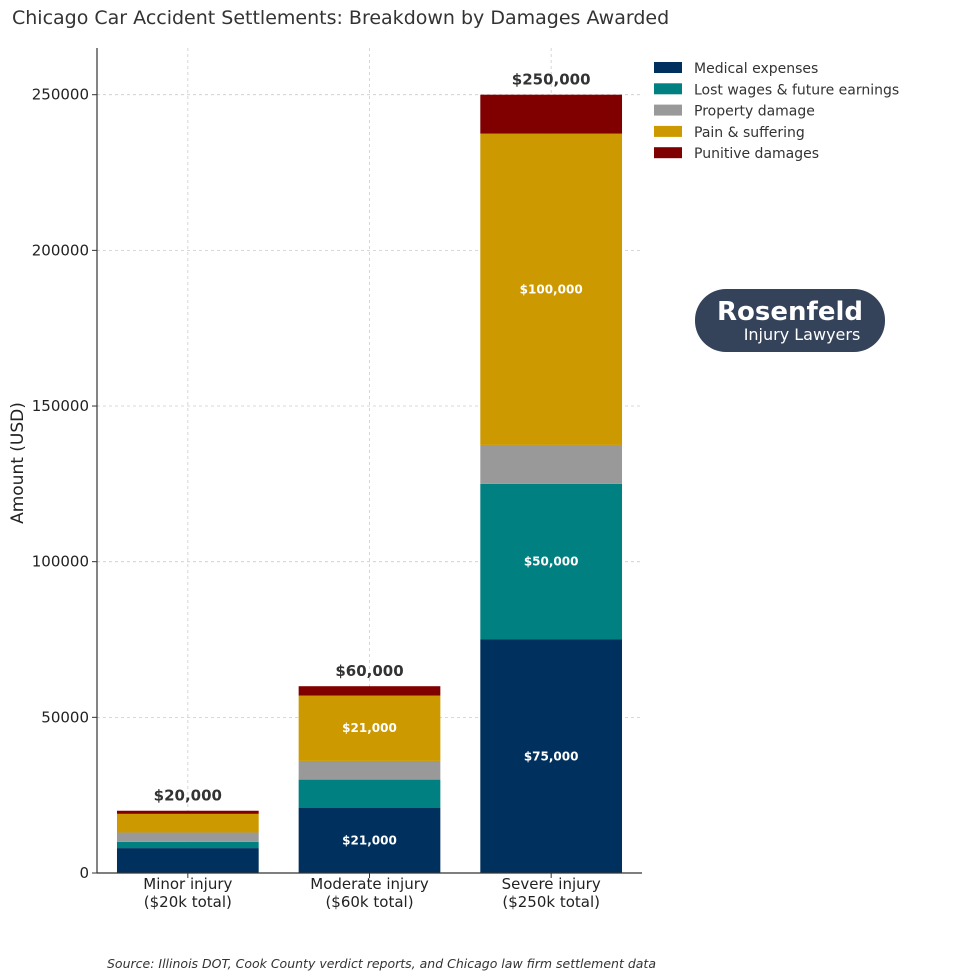 The width and height of the screenshot is (980, 980). What do you see at coordinates (756, 69) in the screenshot?
I see `legend-label: Medical expenses` at bounding box center [756, 69].